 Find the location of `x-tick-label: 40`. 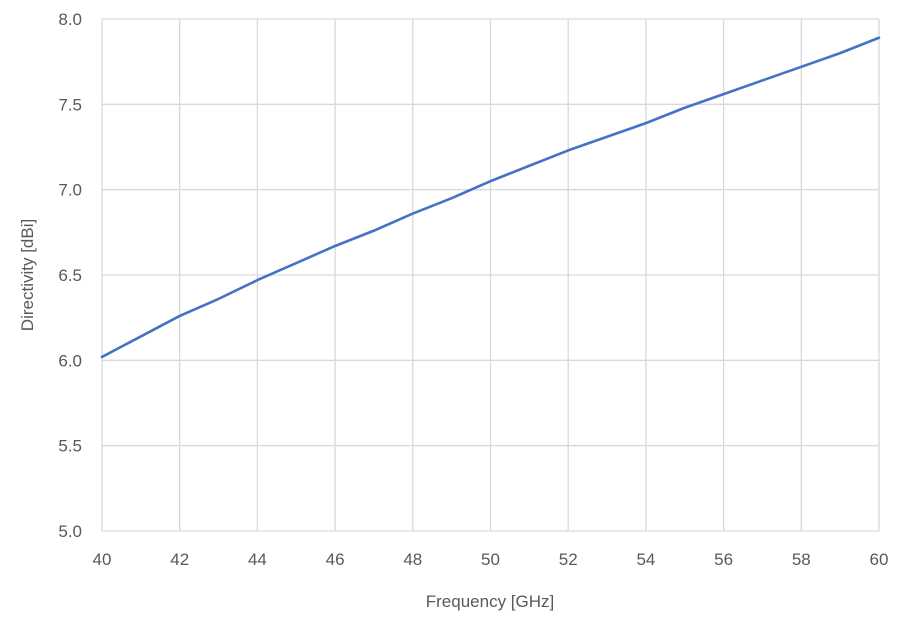

x-tick-label: 40 is located at coordinates (102, 559).